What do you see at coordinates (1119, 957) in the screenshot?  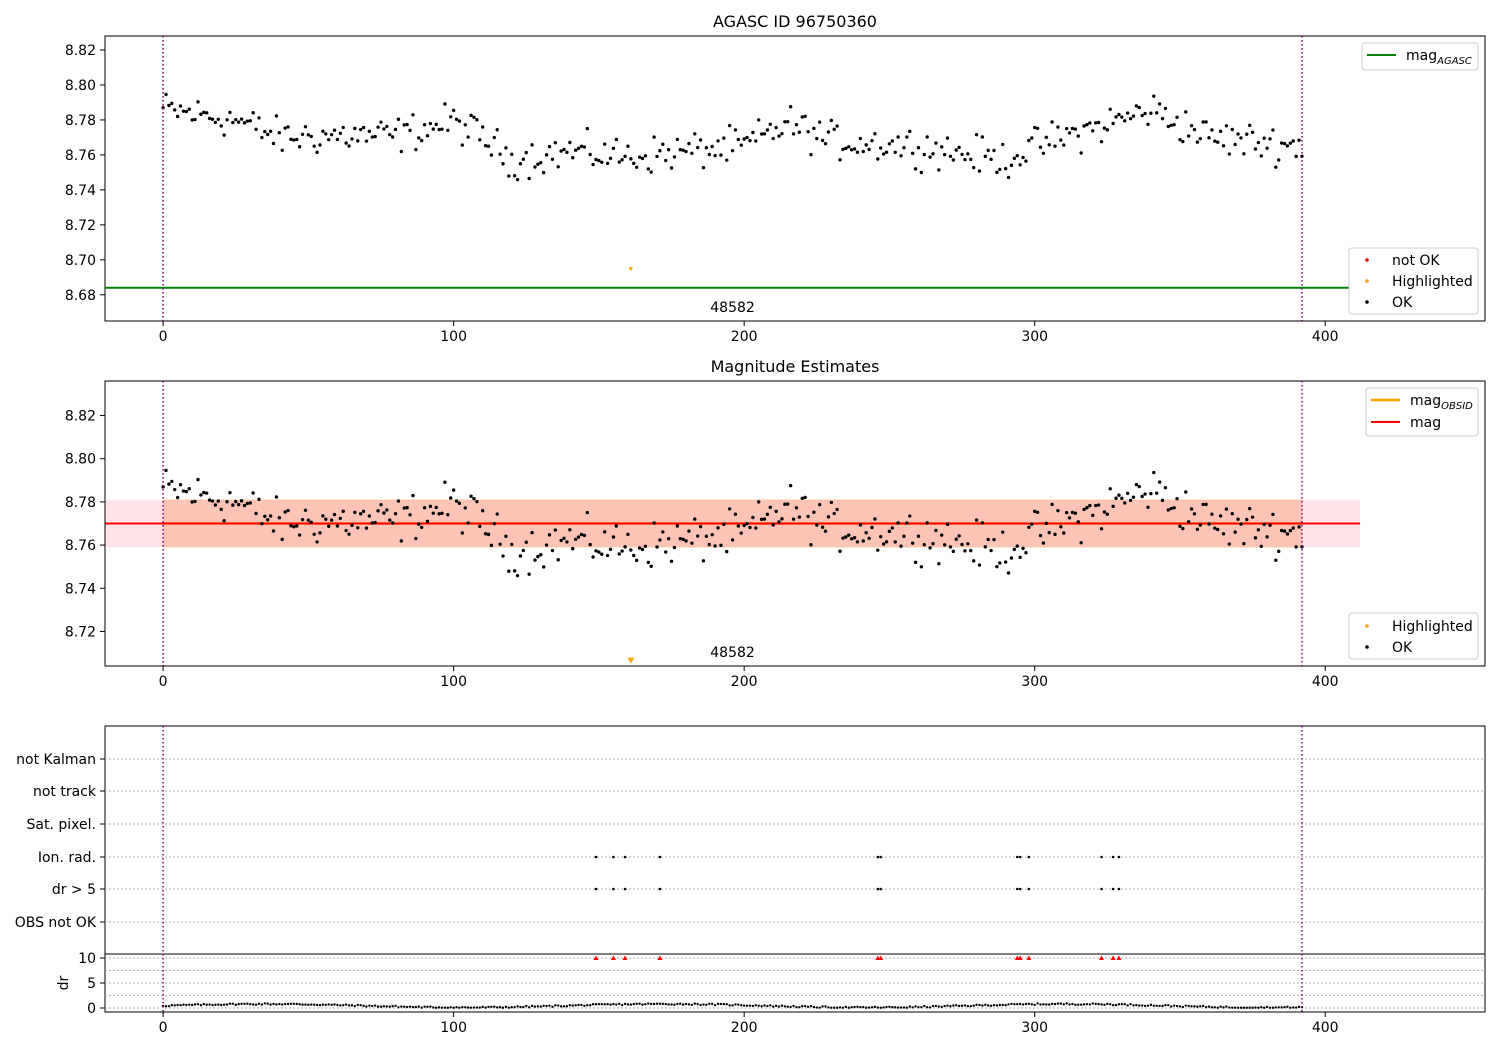 I see `dr-clipped-marker` at bounding box center [1119, 957].